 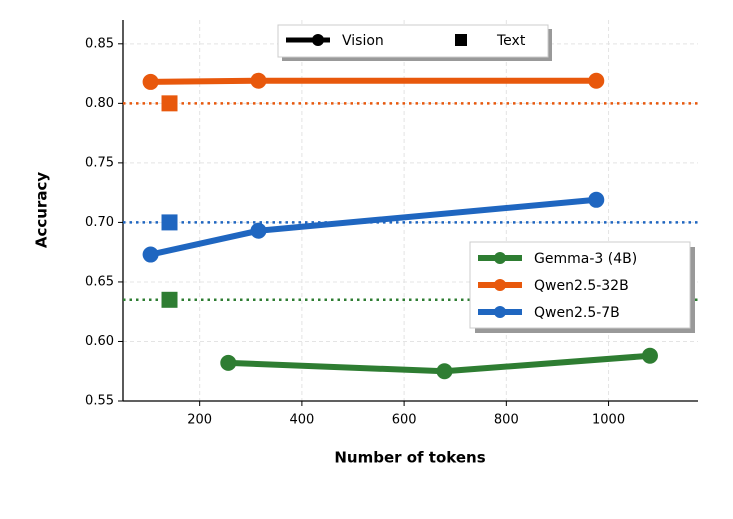 I want to click on y-tick-label: 0.65, so click(x=99, y=281).